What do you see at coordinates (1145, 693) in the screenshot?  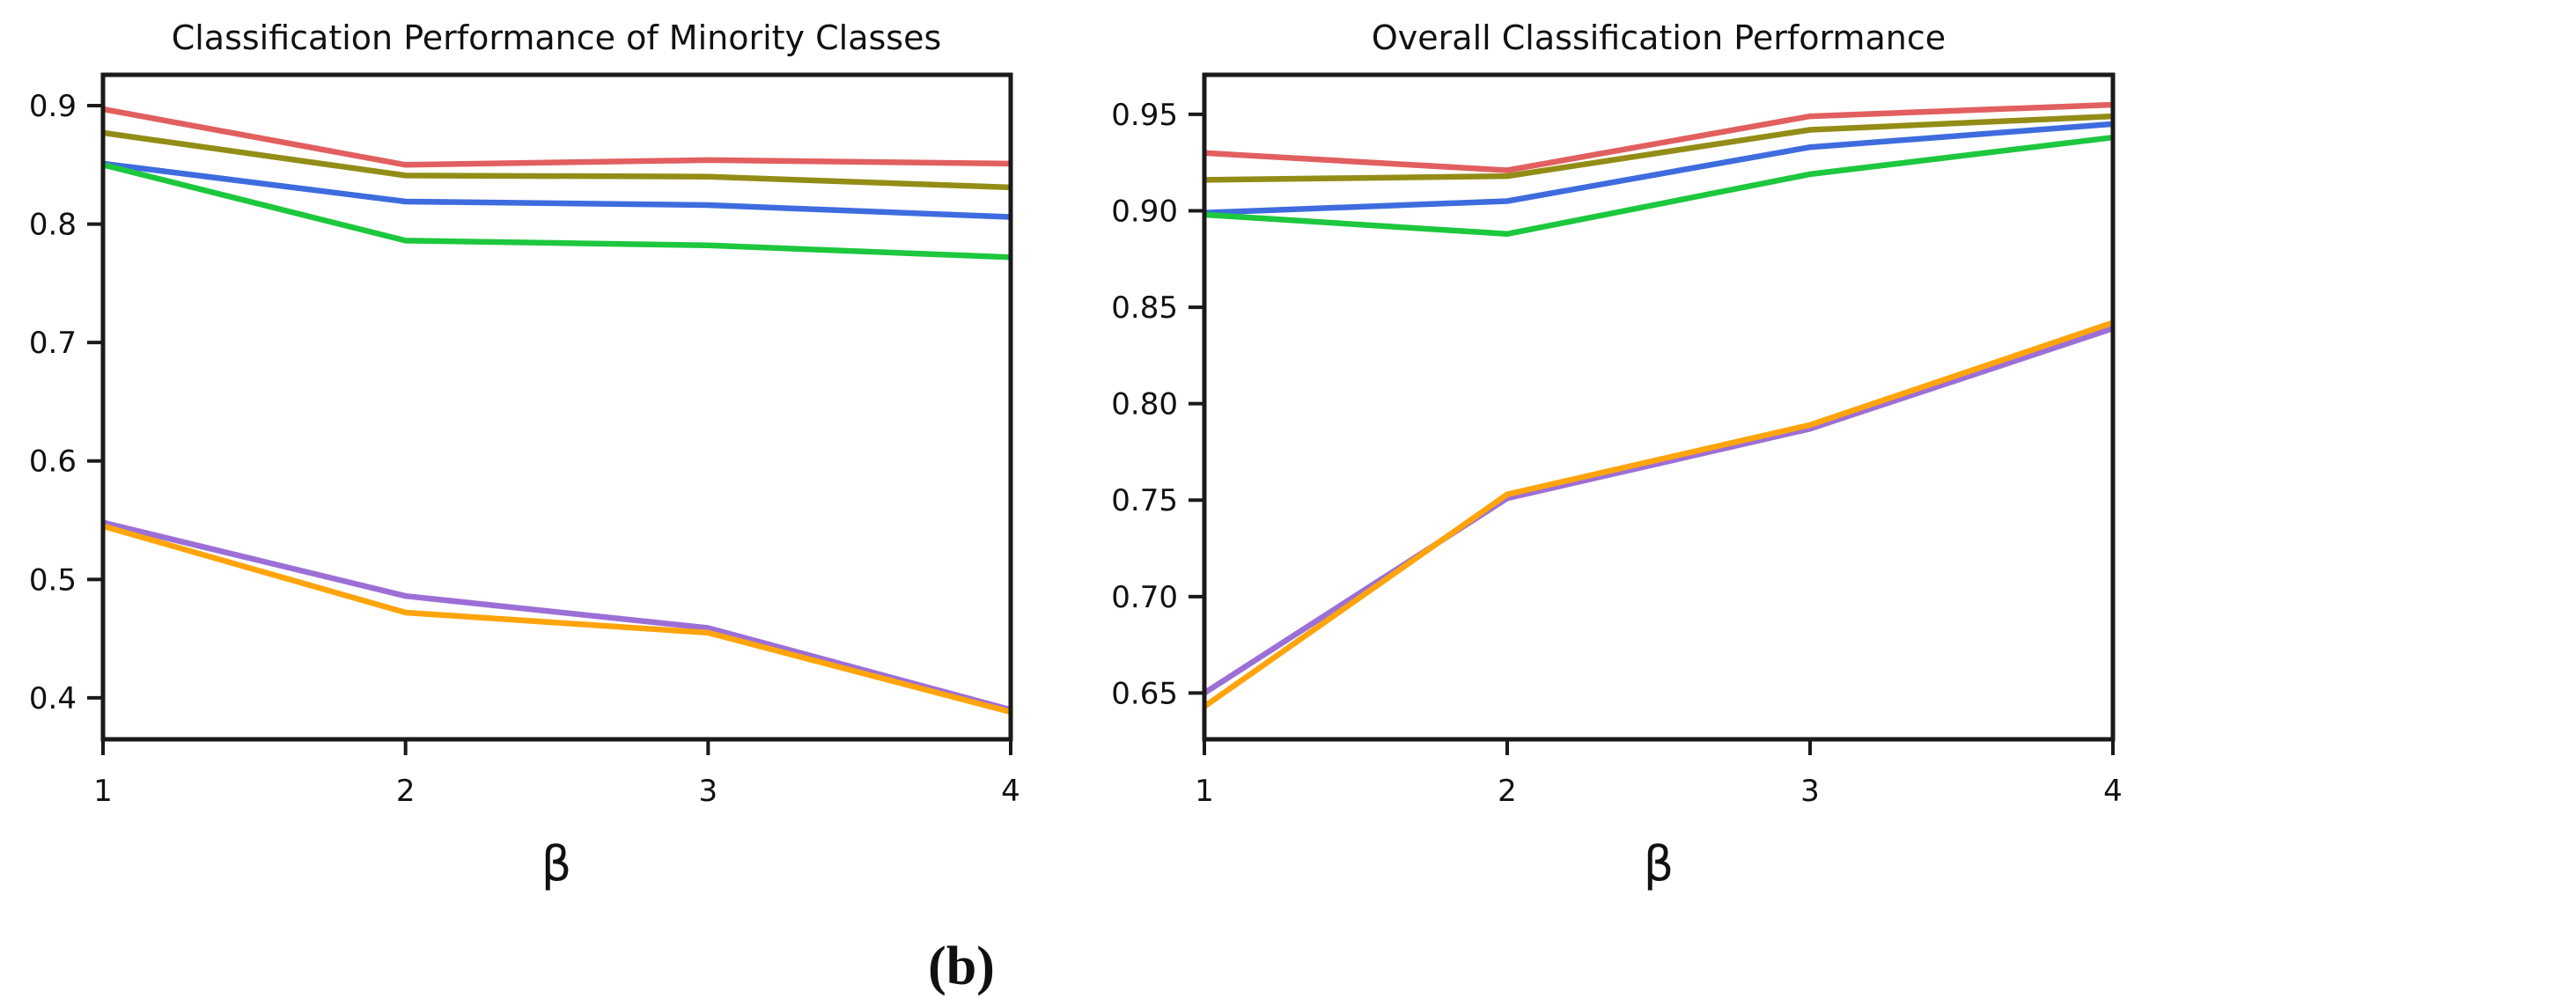 I see `y-tick-label: 0.65` at bounding box center [1145, 693].